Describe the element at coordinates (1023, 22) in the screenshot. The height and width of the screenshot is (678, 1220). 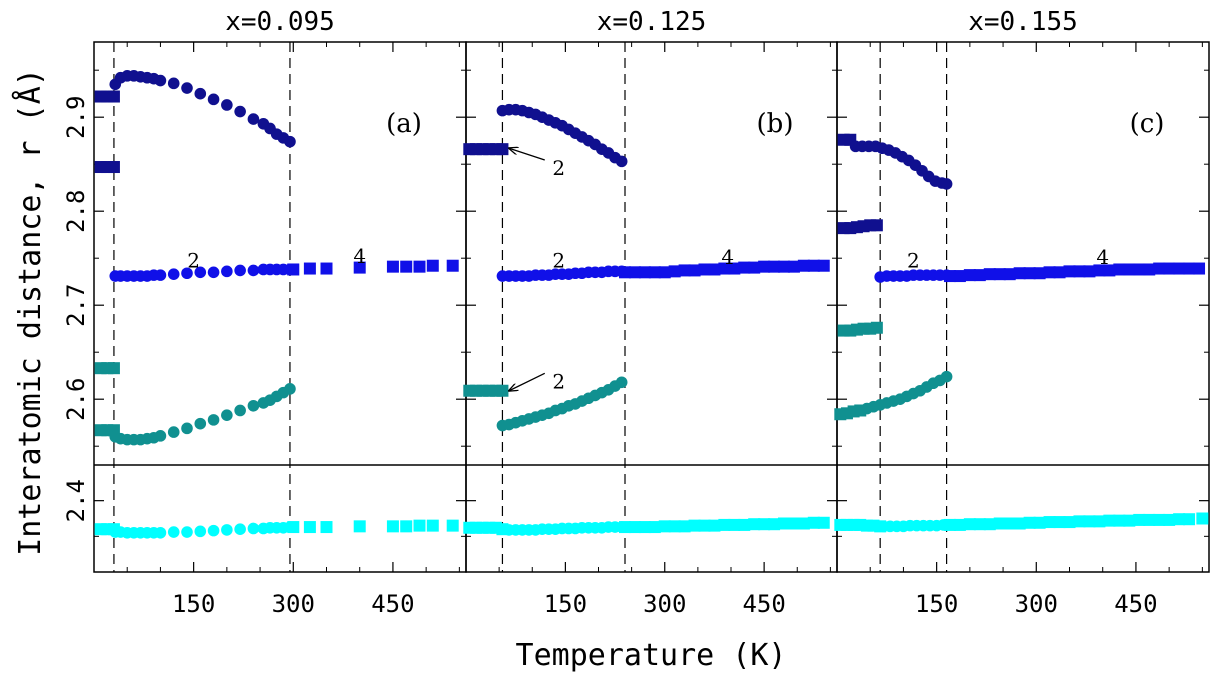
I see `panel-title: x=0.155` at that location.